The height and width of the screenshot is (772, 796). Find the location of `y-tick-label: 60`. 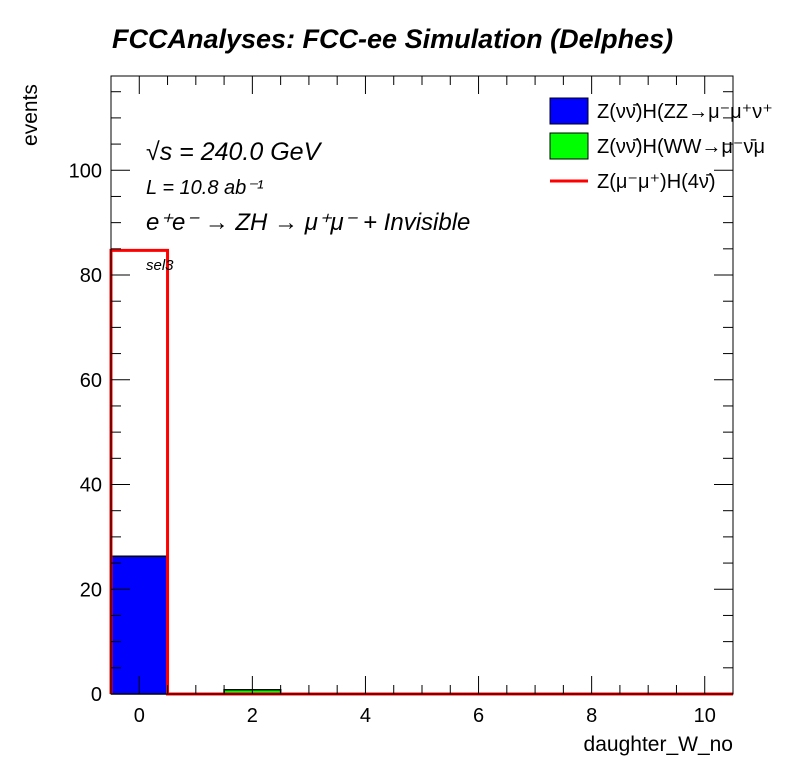

y-tick-label: 60 is located at coordinates (91, 381).